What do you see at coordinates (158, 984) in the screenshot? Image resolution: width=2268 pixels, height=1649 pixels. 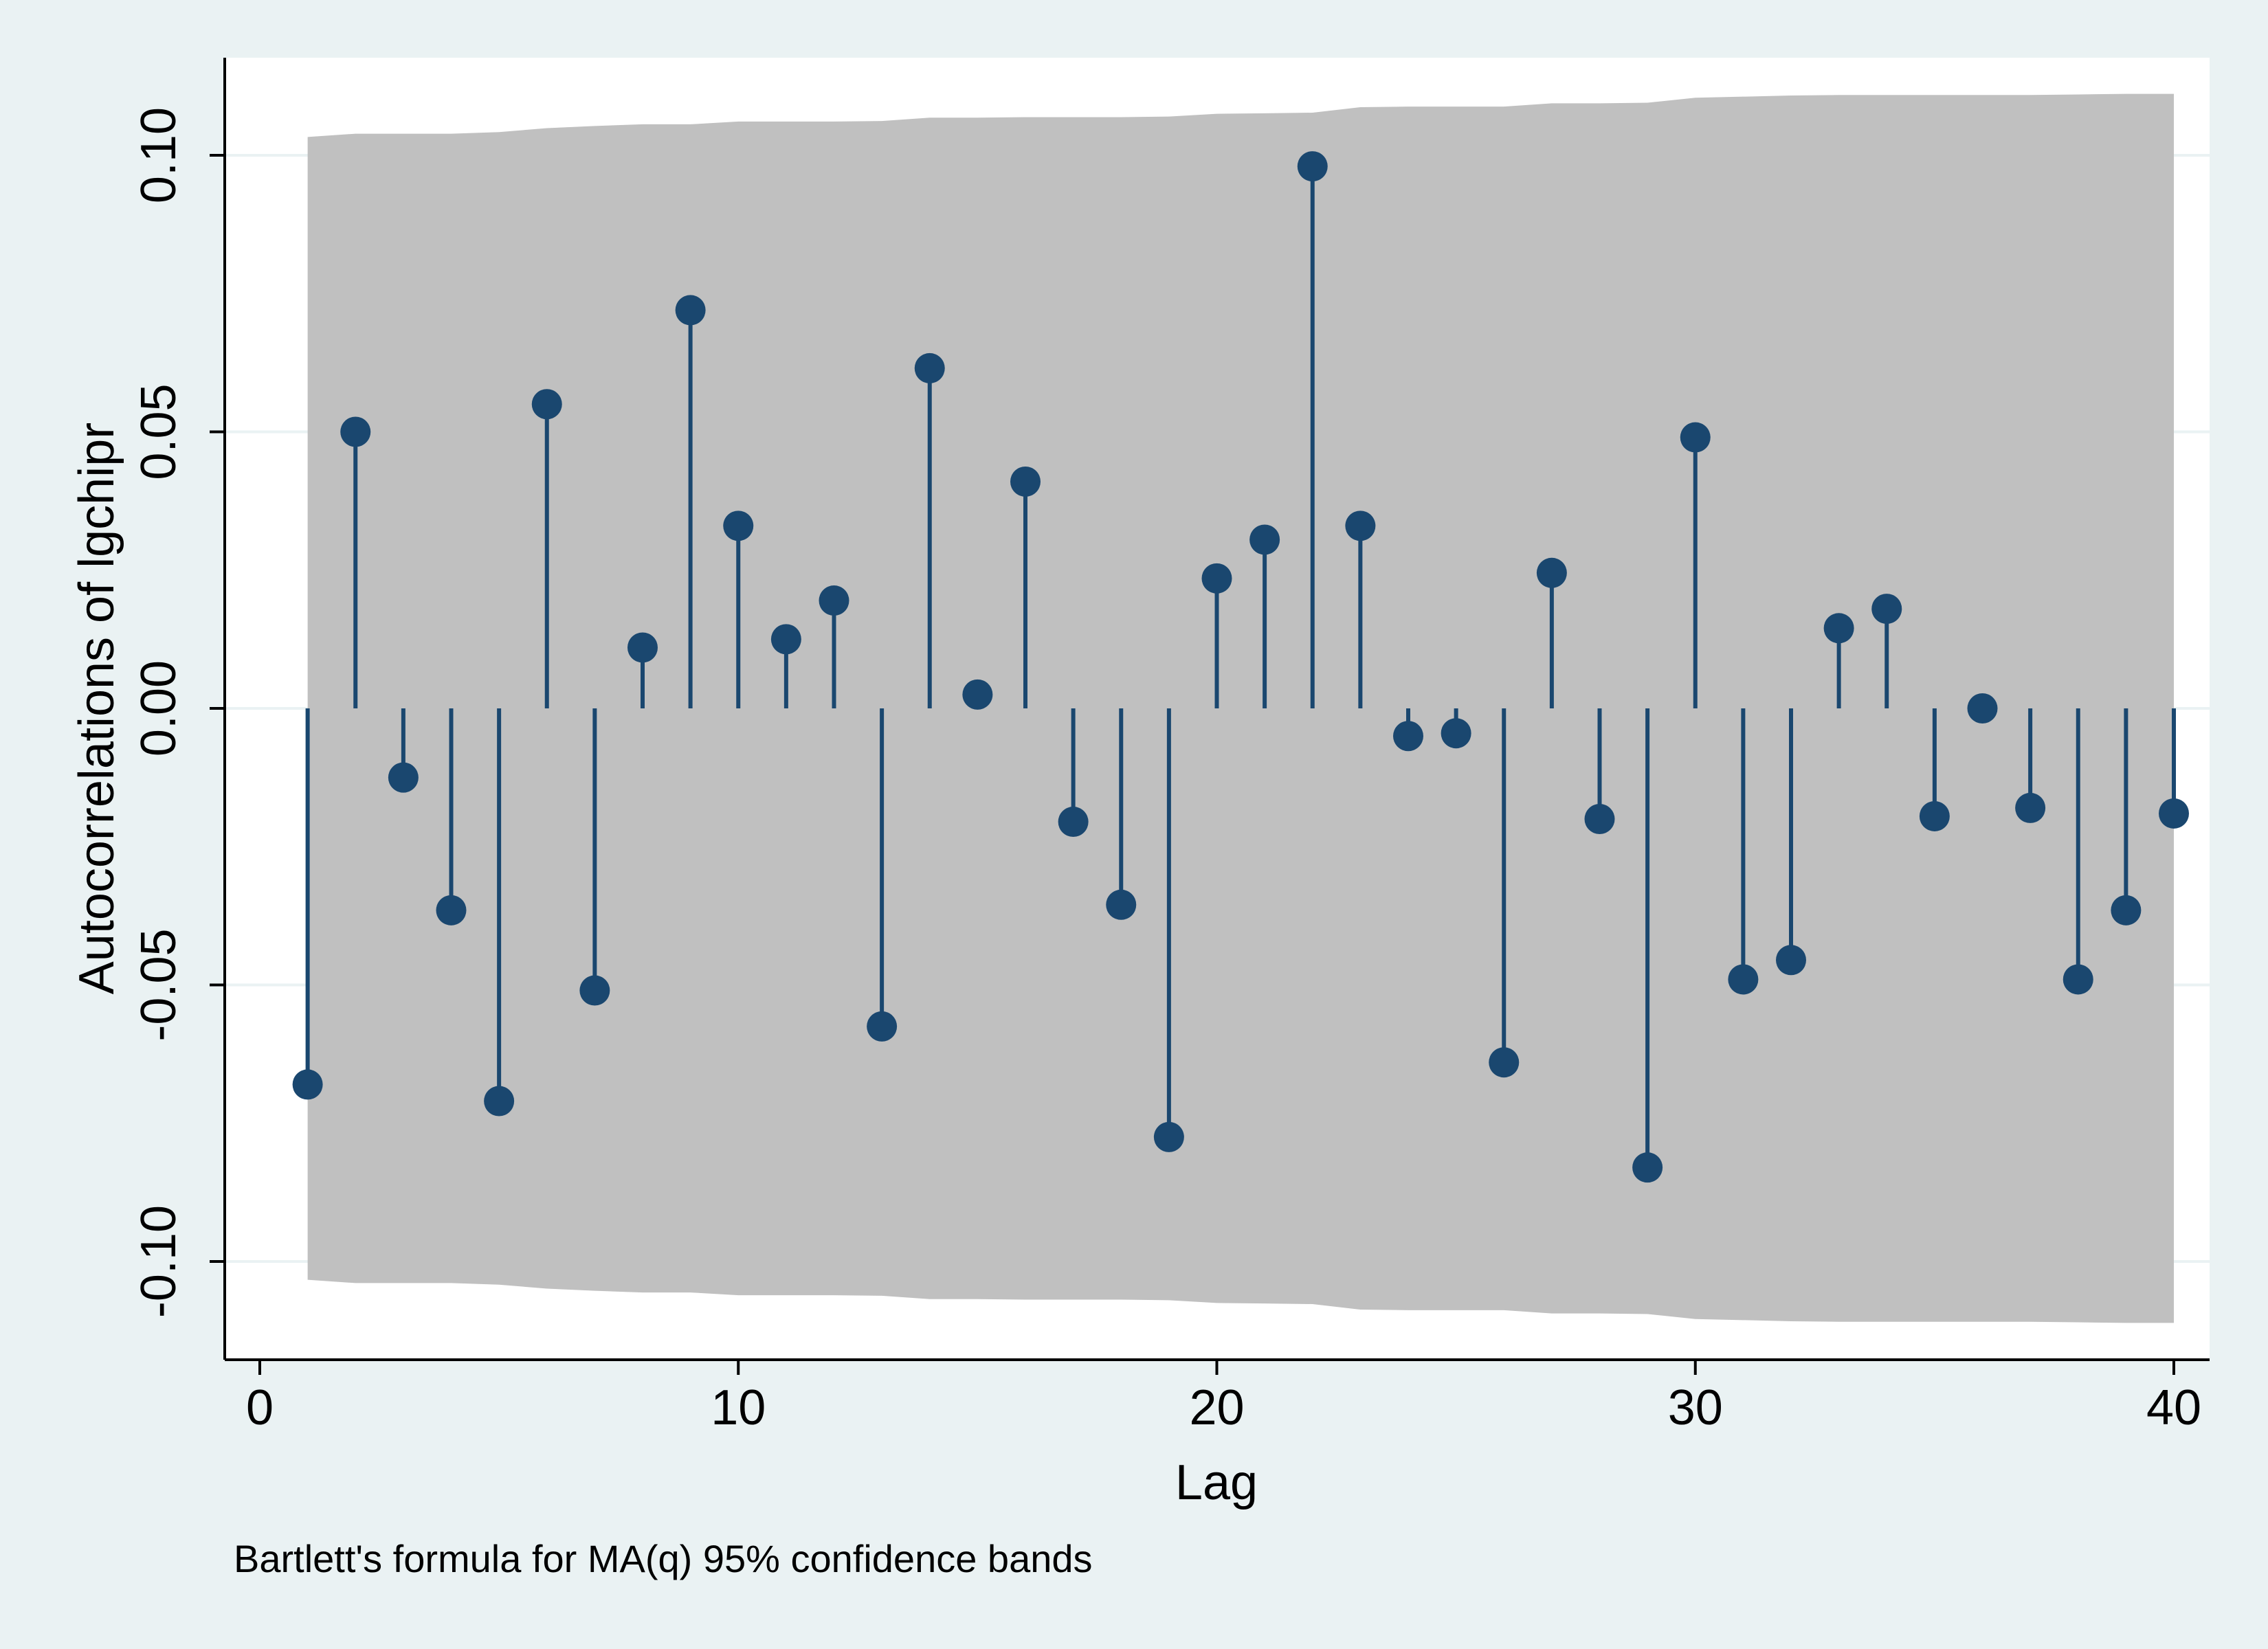 I see `y-tick-label-1: -0.05` at bounding box center [158, 984].